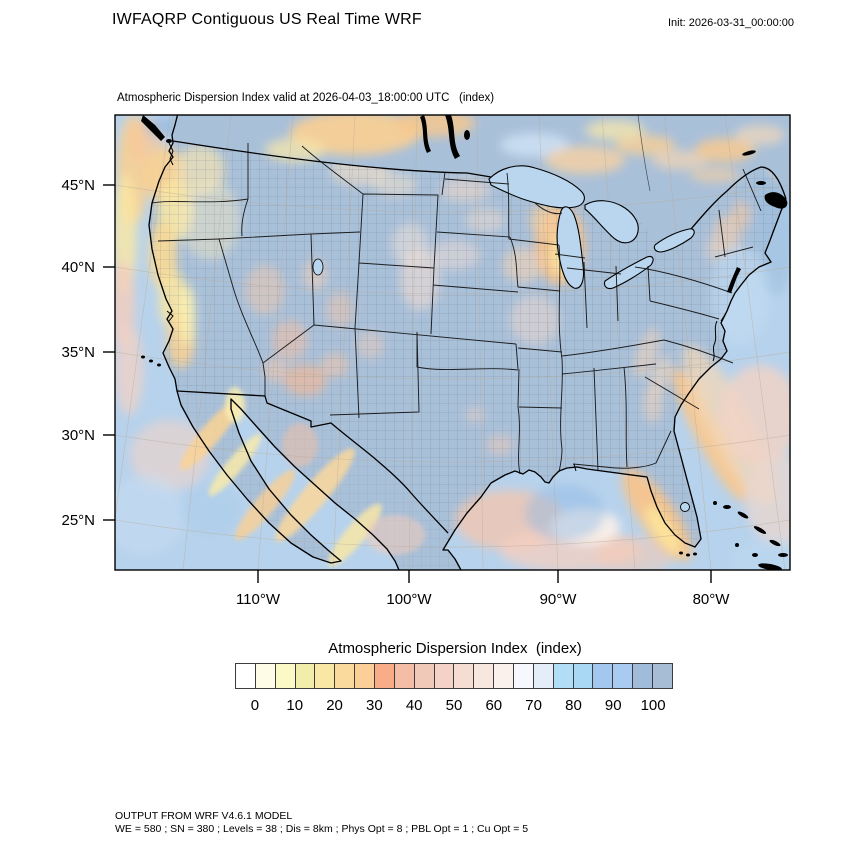  I want to click on model-version-line: OUTPUT FROM WRF V4.6.1 MODEL, so click(204, 816).